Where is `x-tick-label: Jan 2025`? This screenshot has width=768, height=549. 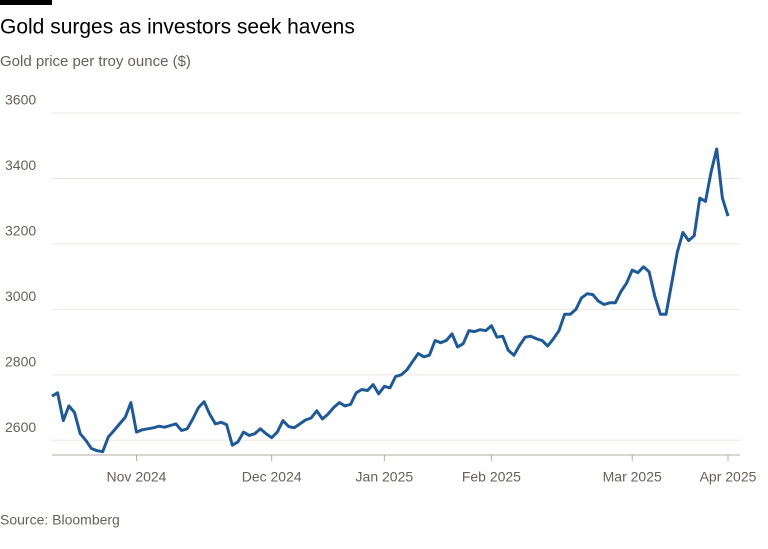
x-tick-label: Jan 2025 is located at coordinates (385, 477).